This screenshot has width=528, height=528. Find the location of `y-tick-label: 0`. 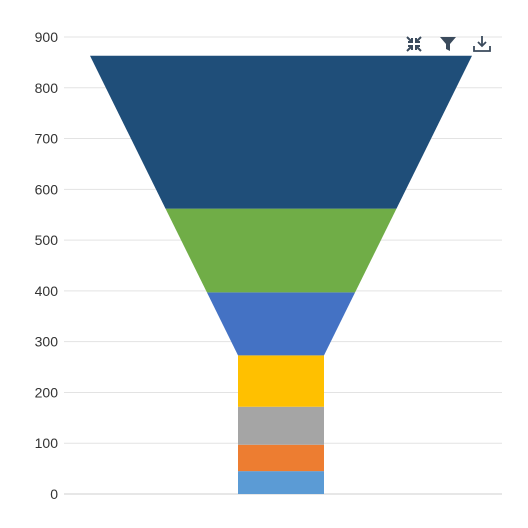

y-tick-label: 0 is located at coordinates (54, 494).